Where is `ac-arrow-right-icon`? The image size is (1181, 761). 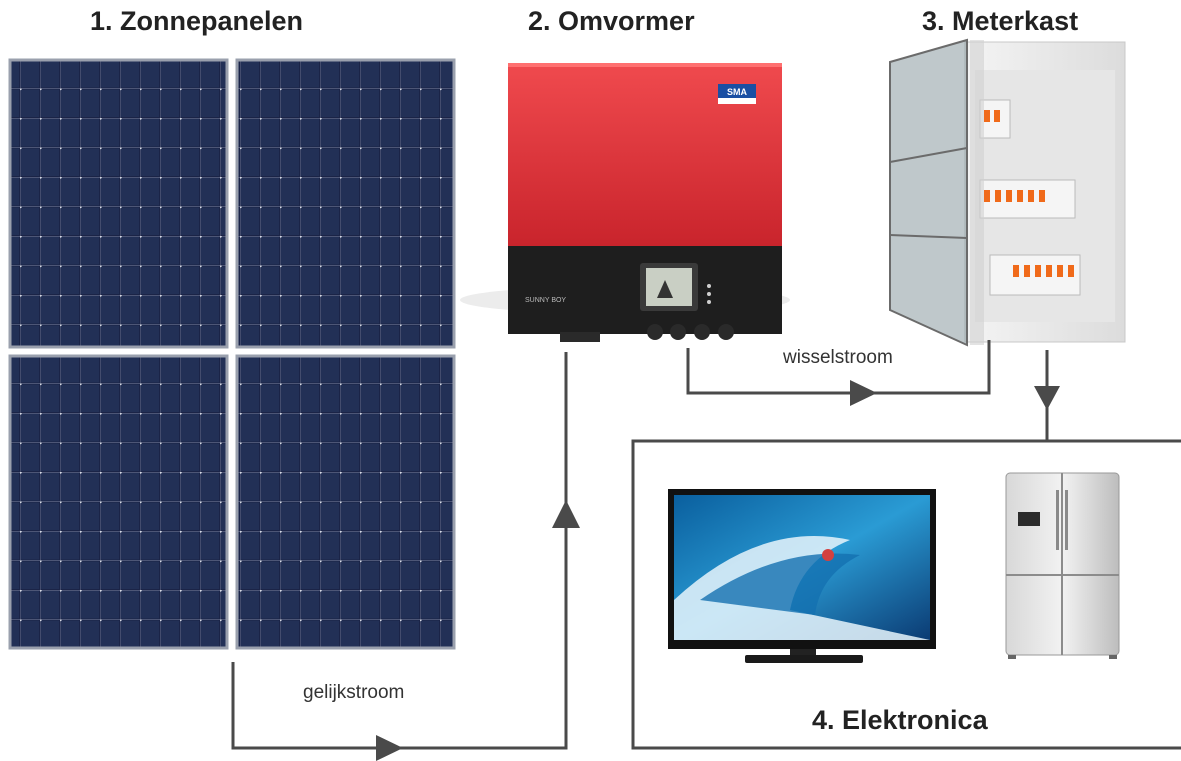 ac-arrow-right-icon is located at coordinates (863, 393).